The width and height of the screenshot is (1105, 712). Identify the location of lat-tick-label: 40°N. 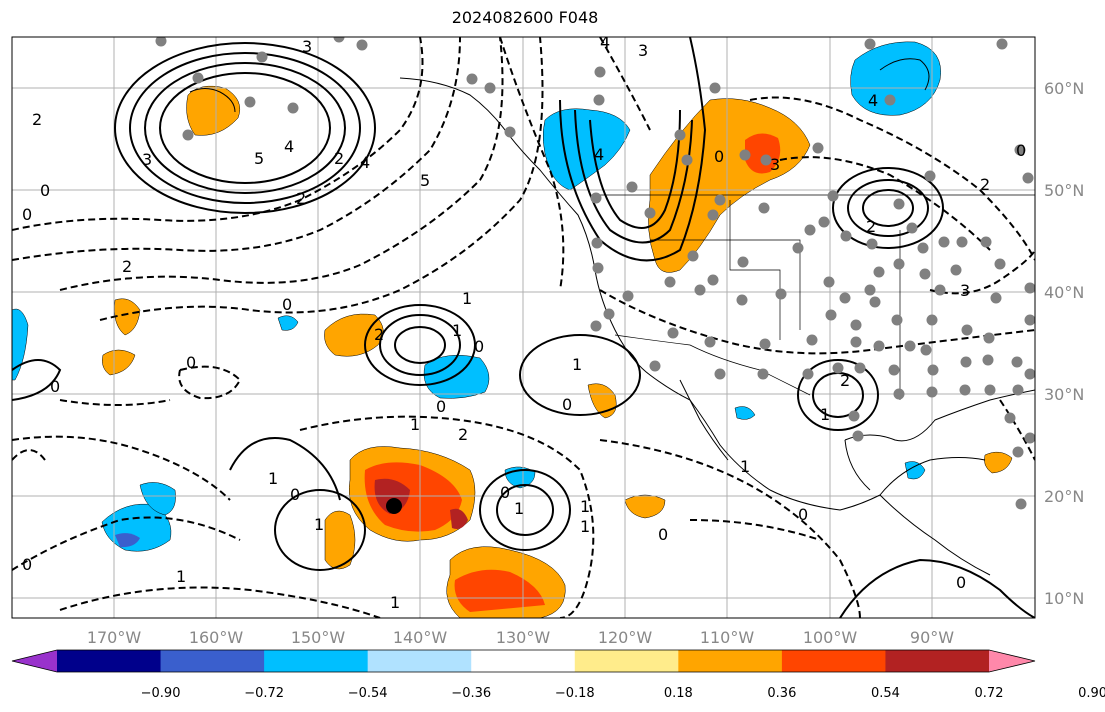
(1064, 292).